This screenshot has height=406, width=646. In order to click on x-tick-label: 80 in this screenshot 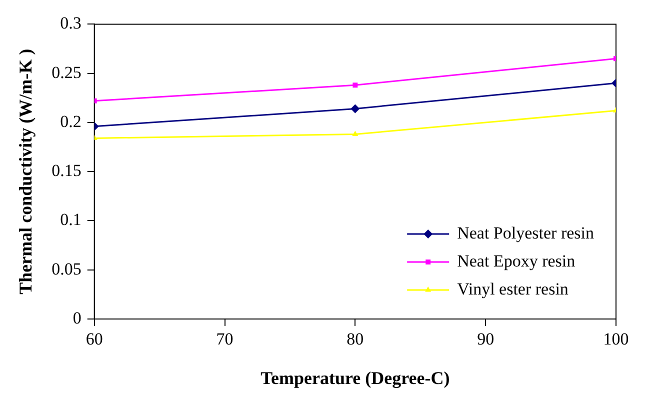, I will do `click(355, 339)`.